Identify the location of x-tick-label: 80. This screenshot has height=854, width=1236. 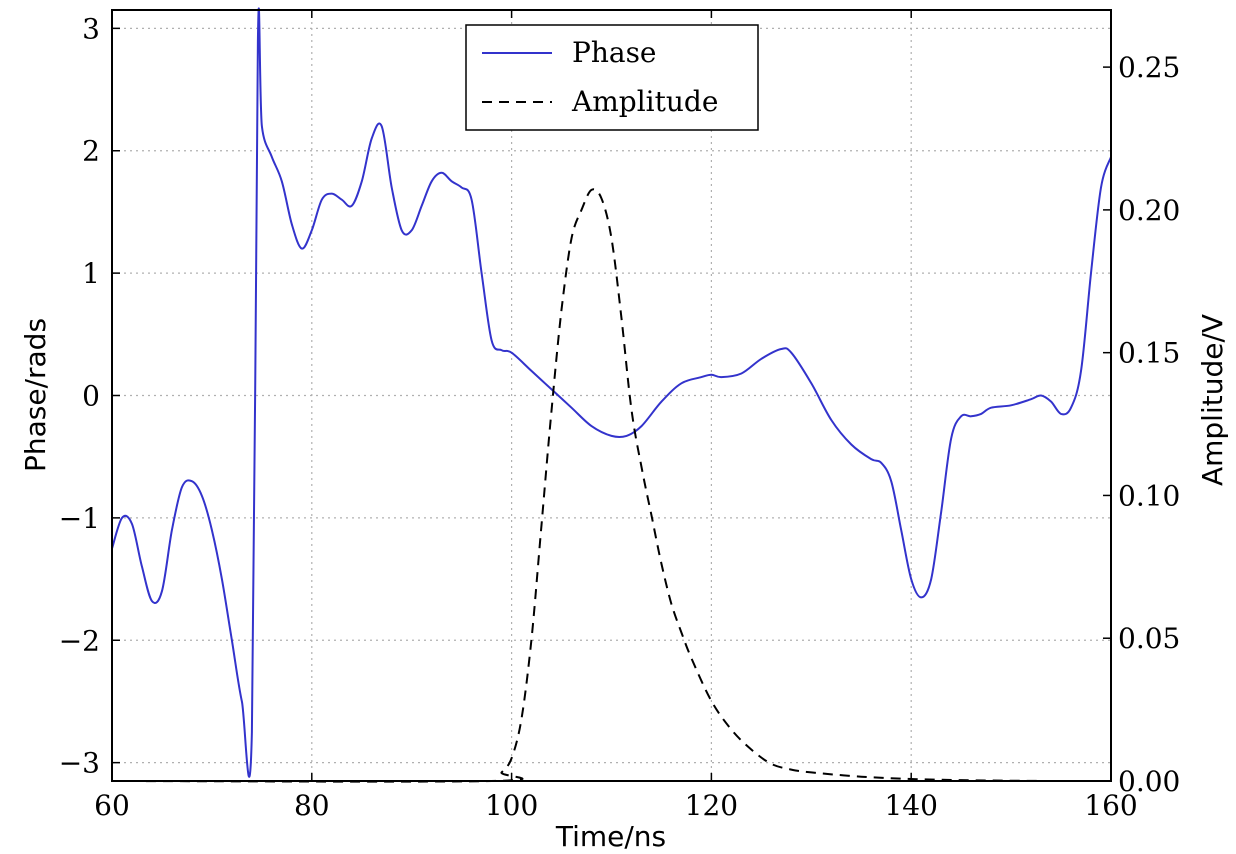
(312, 805).